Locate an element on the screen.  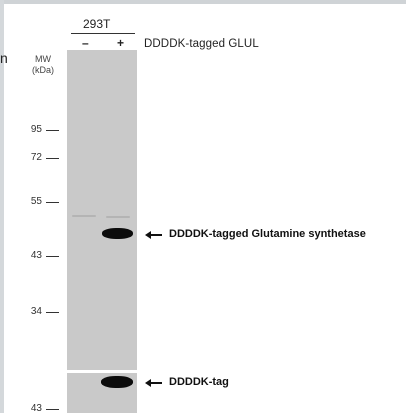
mw-header: MW (kDa) is located at coordinates (43, 65).